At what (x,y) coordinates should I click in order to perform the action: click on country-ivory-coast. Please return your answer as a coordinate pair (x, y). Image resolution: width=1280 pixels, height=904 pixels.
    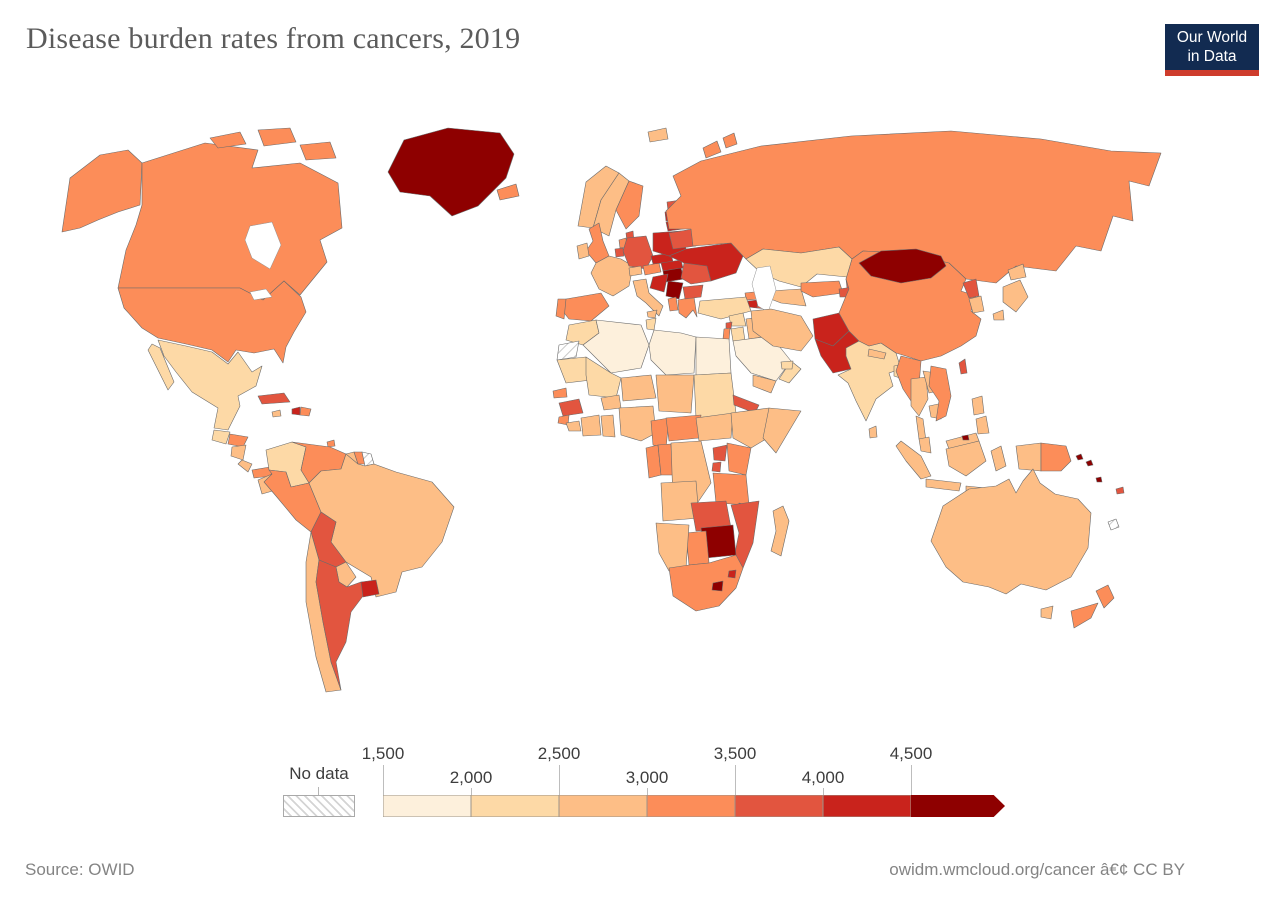
    Looking at the image, I should click on (591, 425).